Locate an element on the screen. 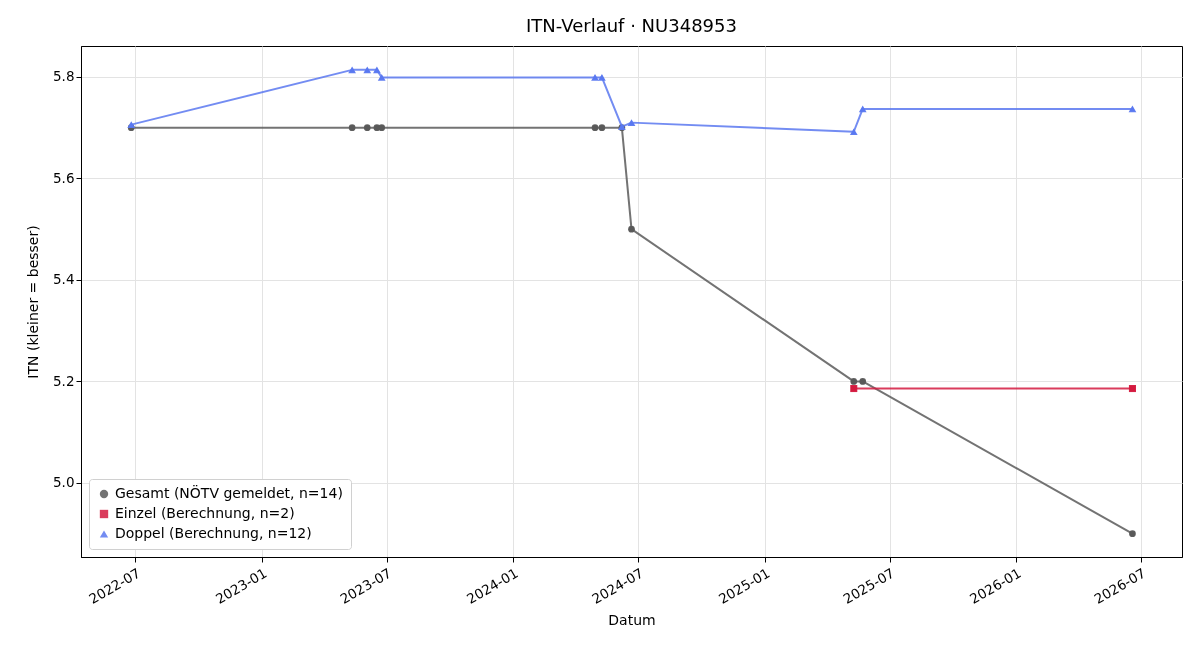  y-tick-label: 5.4 is located at coordinates (64, 279).